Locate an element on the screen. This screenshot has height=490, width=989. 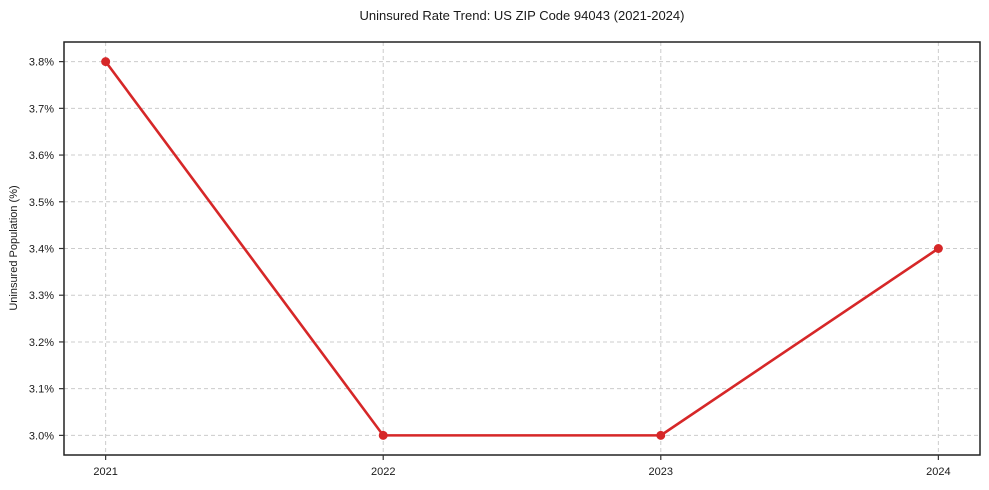
y-tick-label: 3.5% is located at coordinates (41, 203).